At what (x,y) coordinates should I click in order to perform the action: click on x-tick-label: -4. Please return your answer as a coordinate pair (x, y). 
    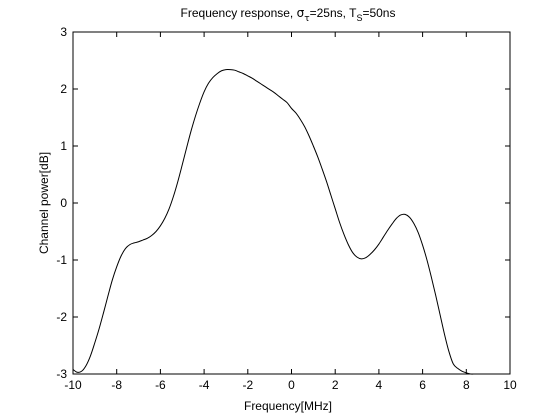
    Looking at the image, I should click on (204, 385).